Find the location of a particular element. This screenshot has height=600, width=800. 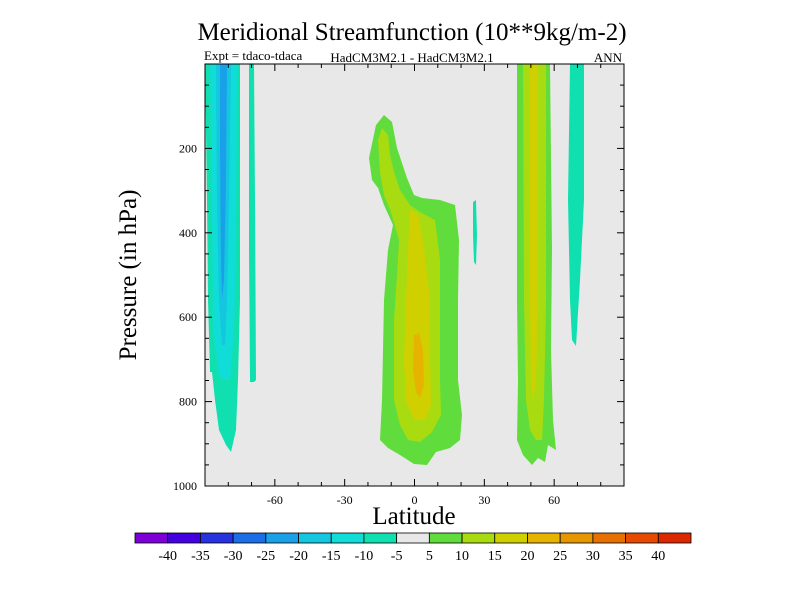

x-tick-label: -60 is located at coordinates (275, 500).